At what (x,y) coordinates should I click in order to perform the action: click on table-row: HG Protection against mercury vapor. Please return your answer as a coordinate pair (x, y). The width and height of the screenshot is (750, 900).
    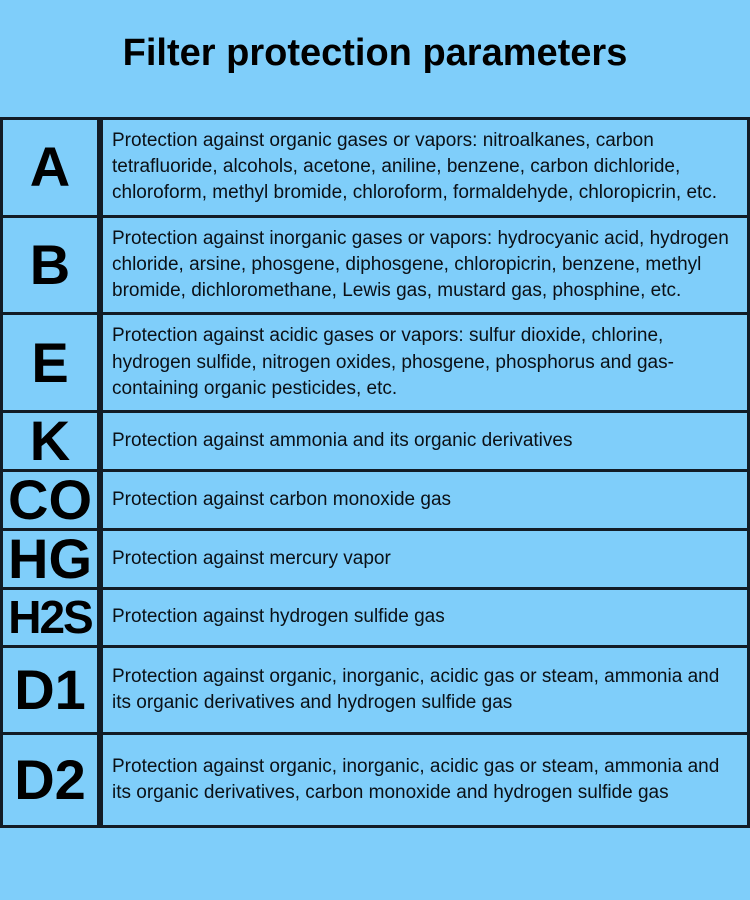
    Looking at the image, I should click on (375, 558).